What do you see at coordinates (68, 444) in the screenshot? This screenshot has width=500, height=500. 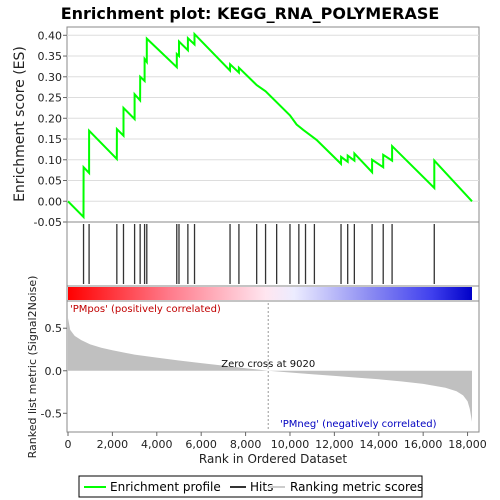 I see `x-tick-label: 0` at bounding box center [68, 444].